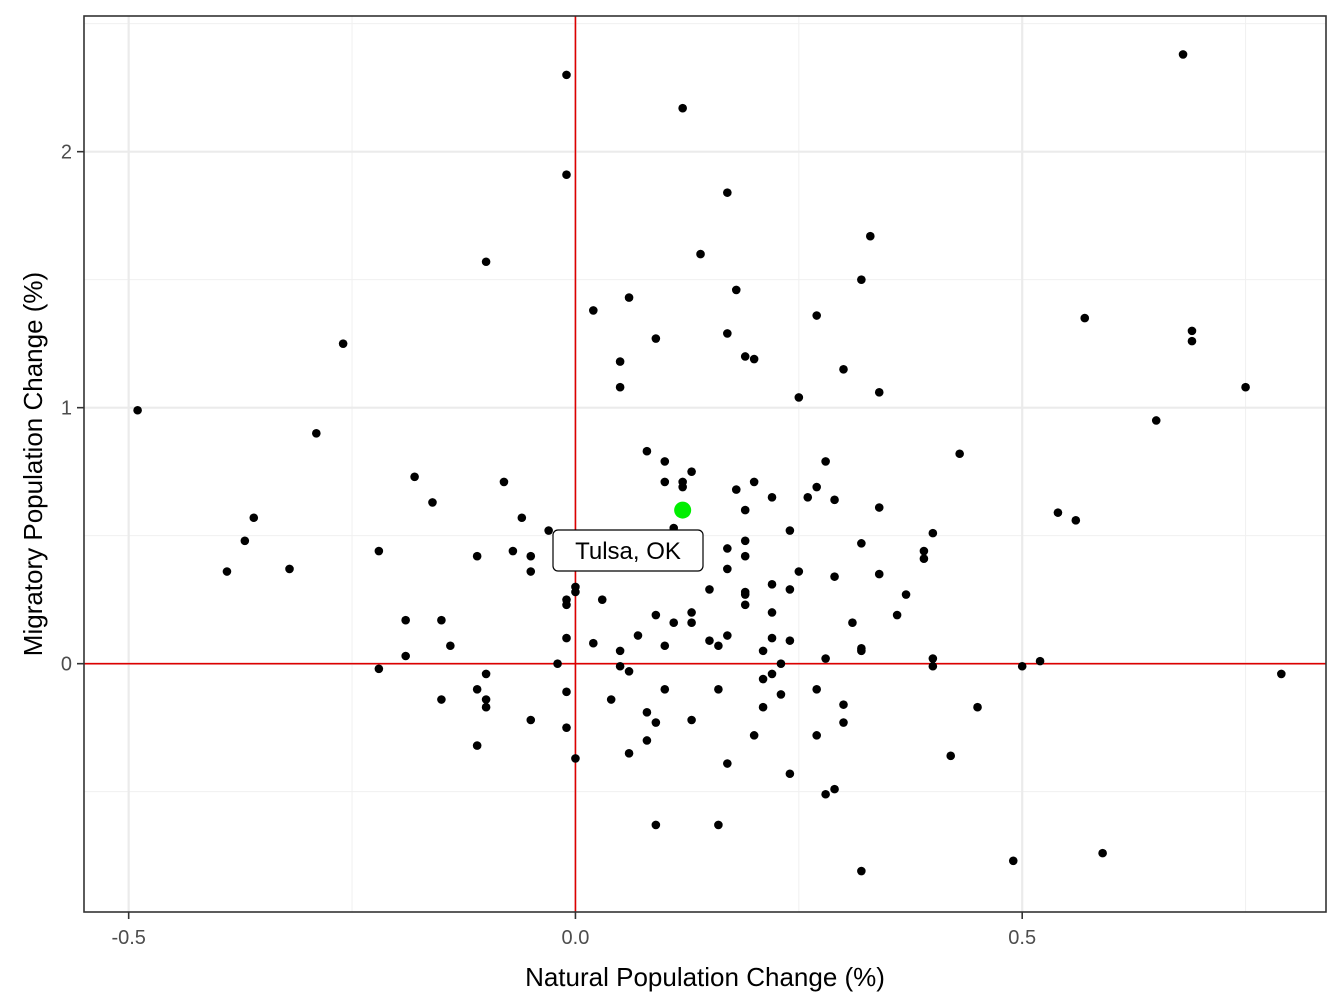  What do you see at coordinates (128, 938) in the screenshot?
I see `x-tick-label: -0.5` at bounding box center [128, 938].